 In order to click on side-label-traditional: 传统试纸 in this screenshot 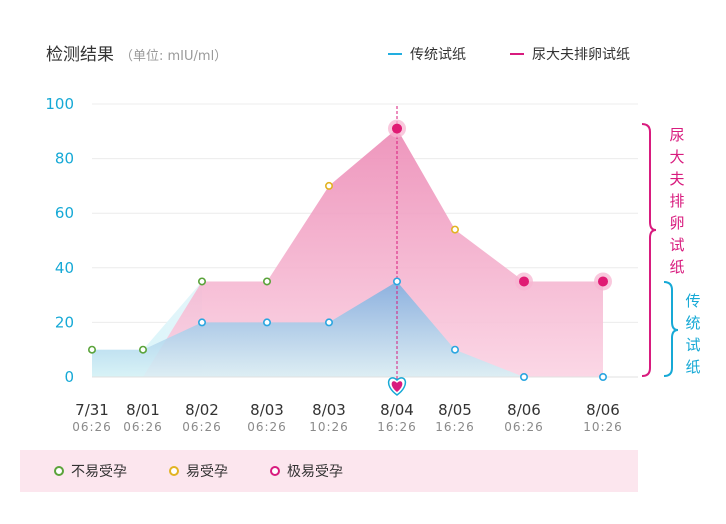, I will do `click(693, 334)`.